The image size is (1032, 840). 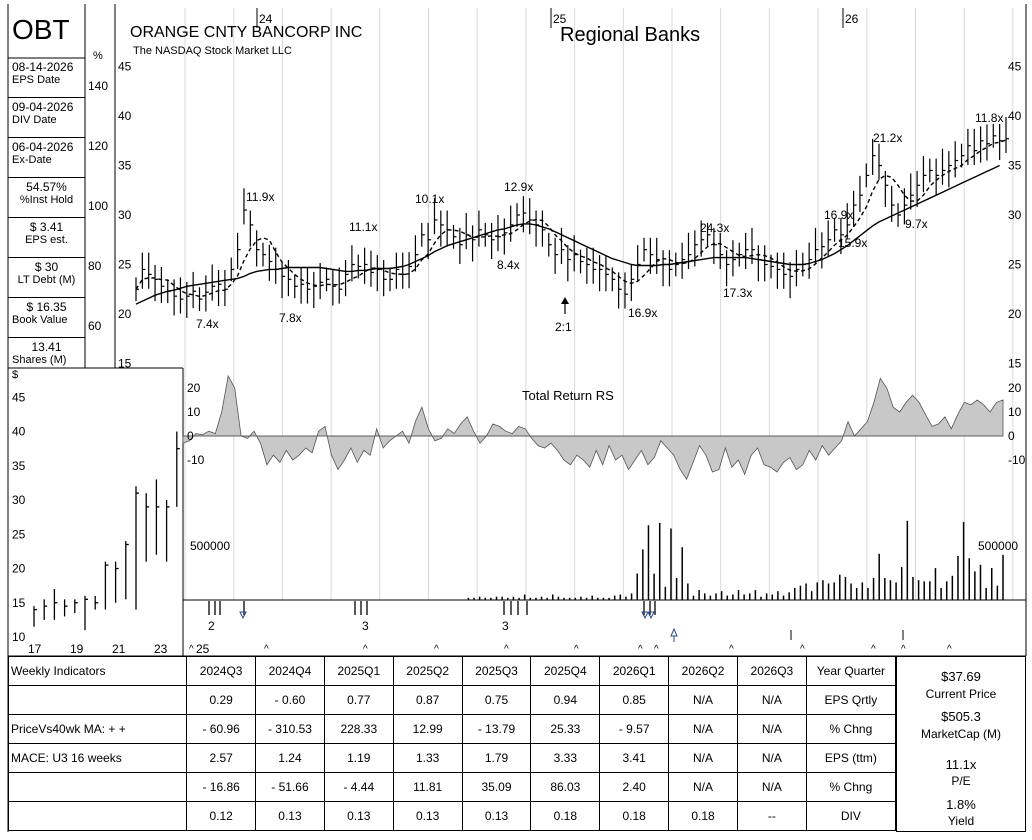 What do you see at coordinates (852, 19) in the screenshot?
I see `year-label: 26` at bounding box center [852, 19].